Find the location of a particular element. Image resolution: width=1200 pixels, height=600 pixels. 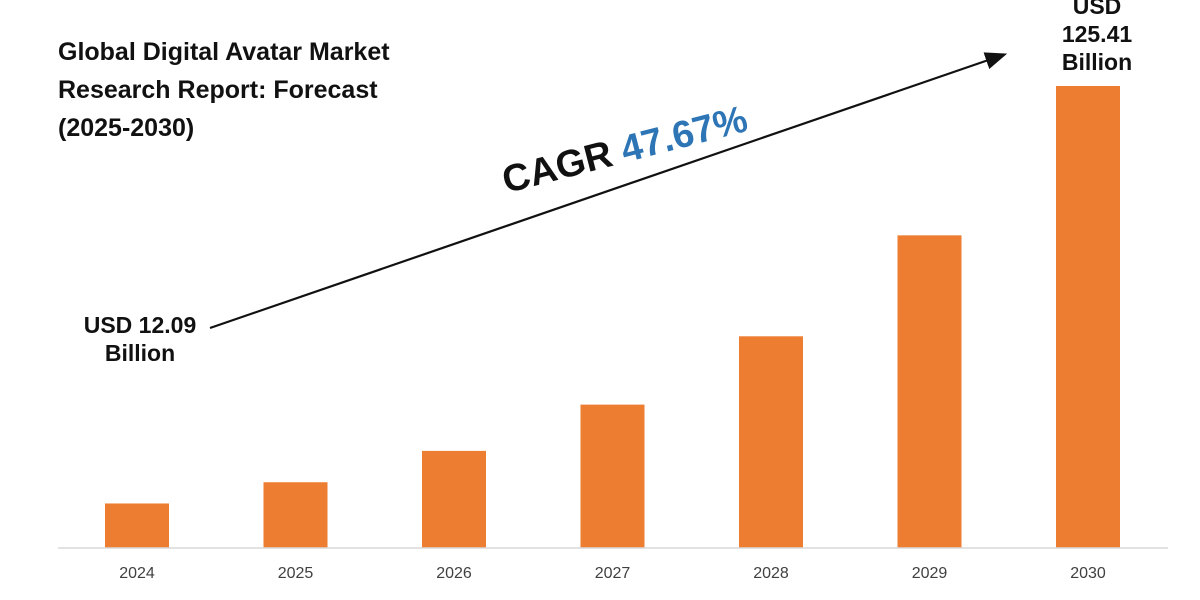

start-value-label: USD 12.09 Billion is located at coordinates (140, 339).